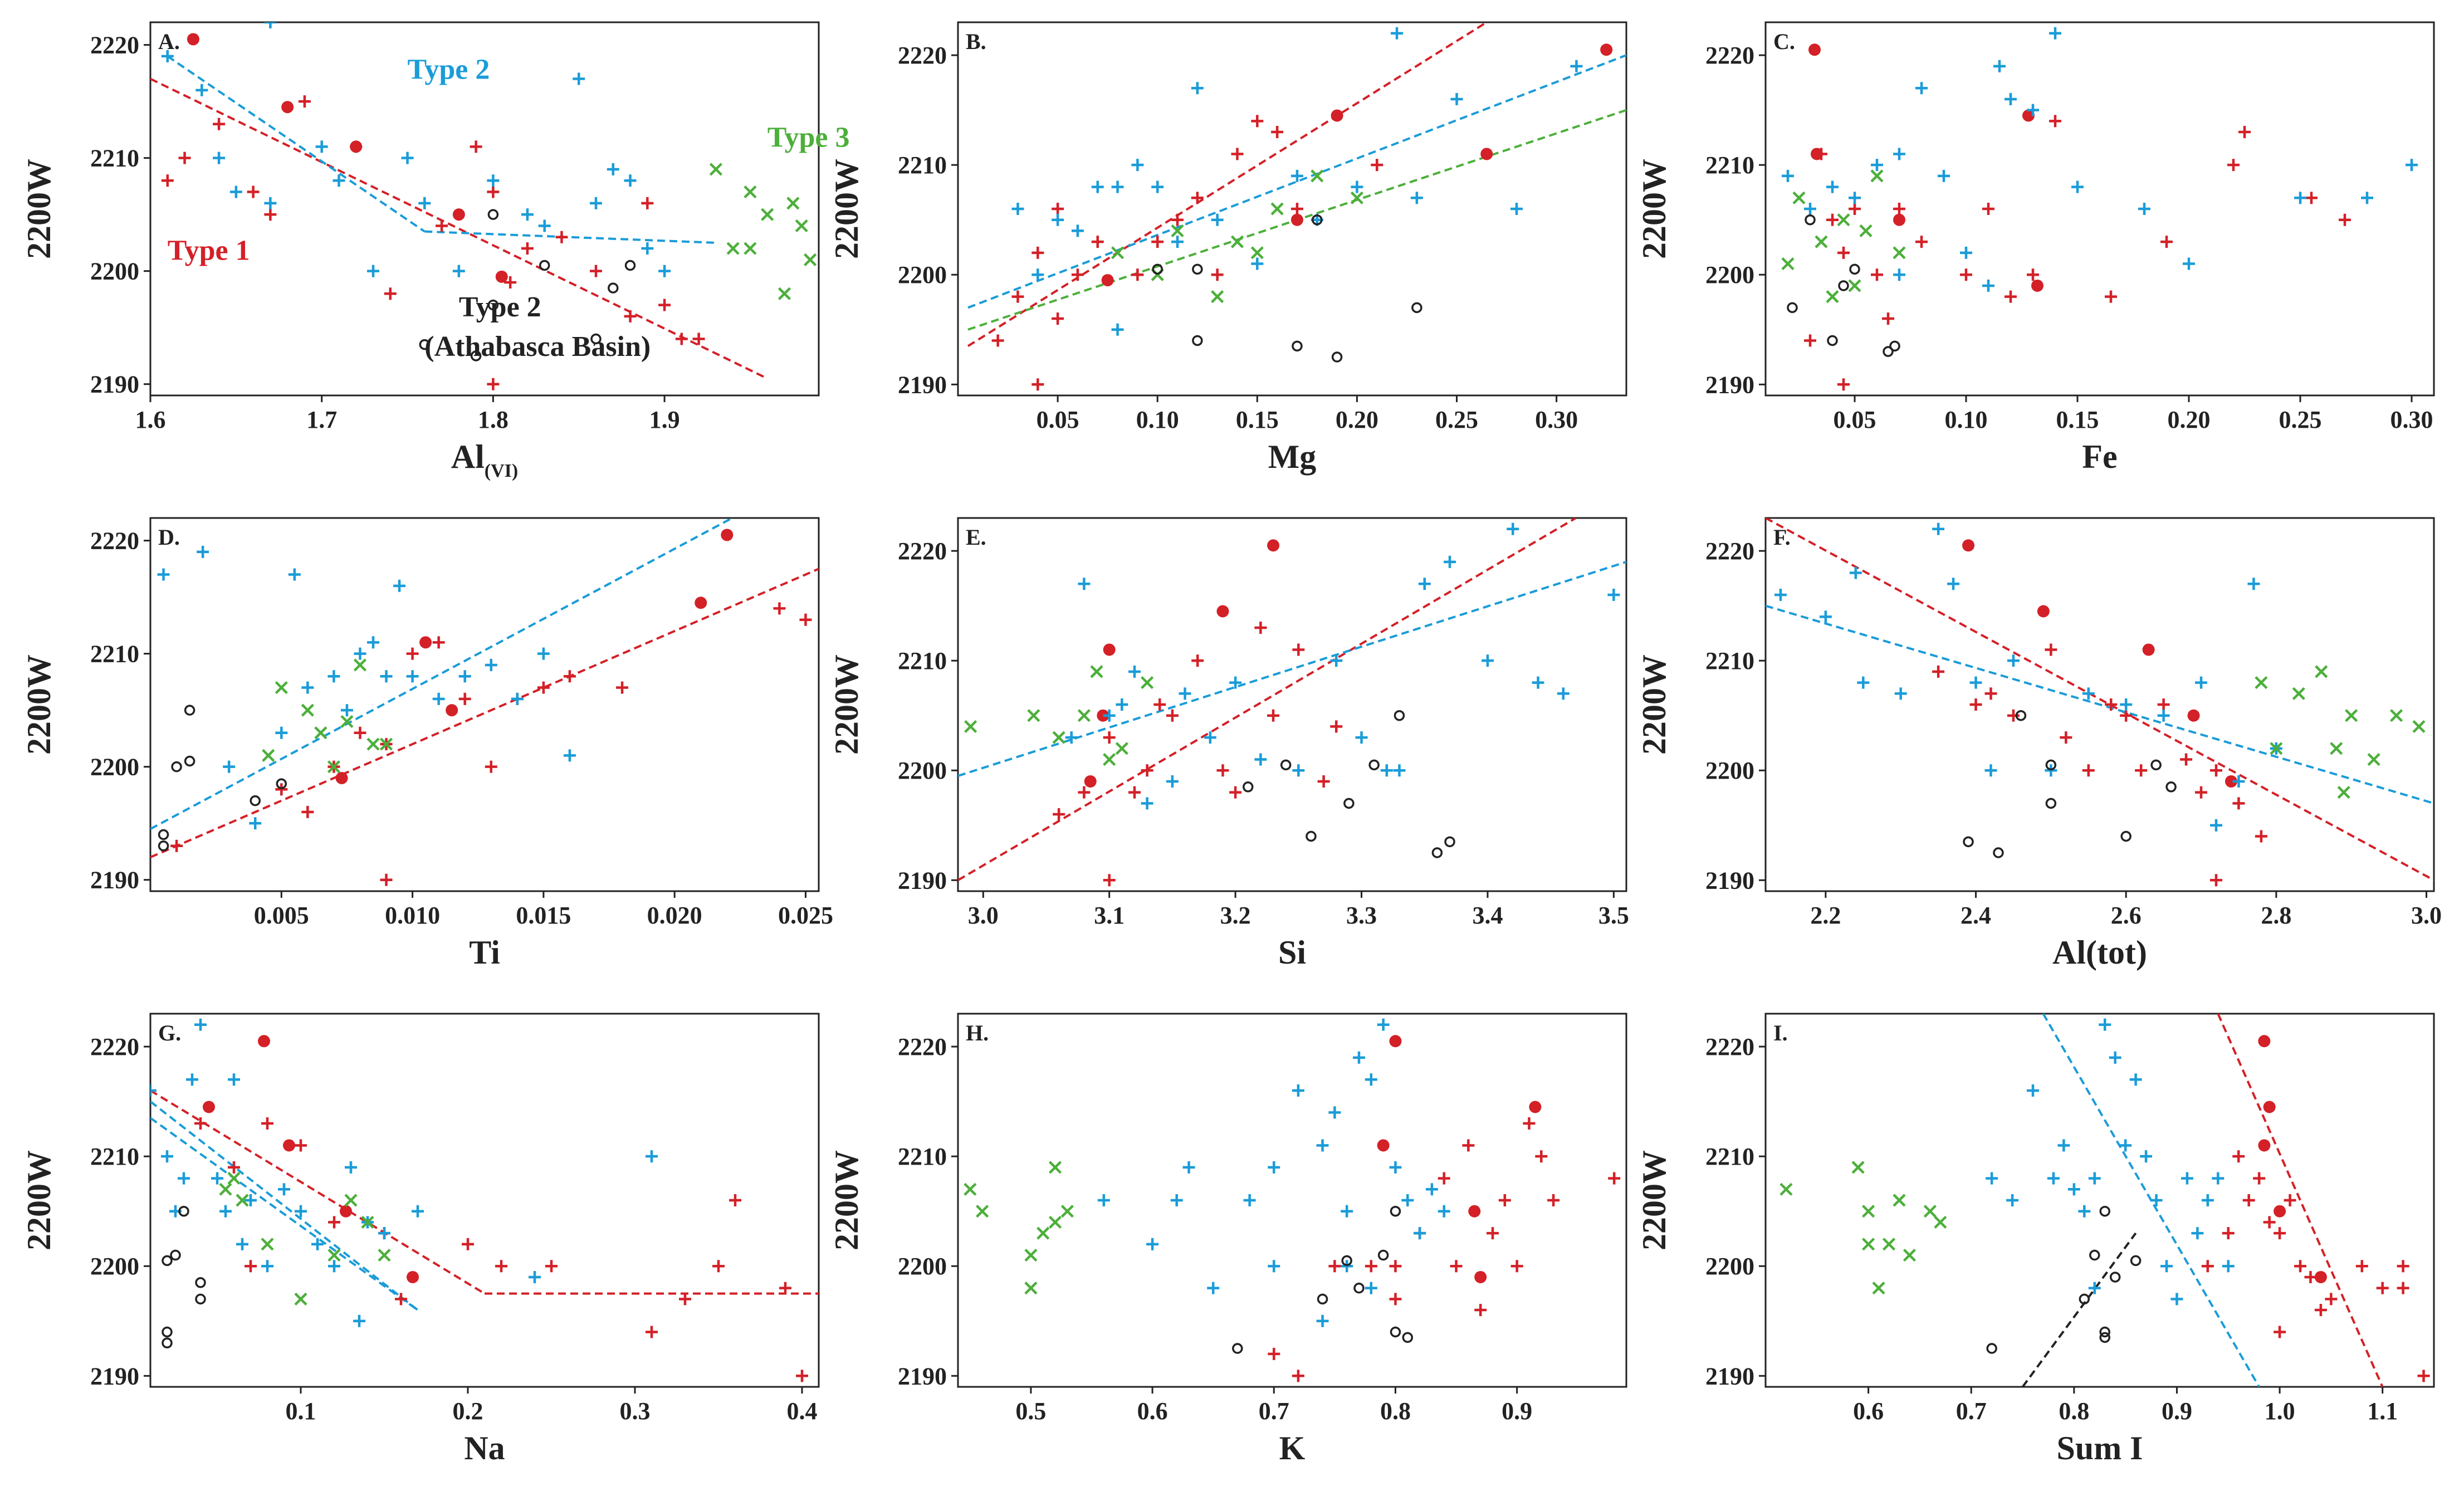  Describe the element at coordinates (2189, 419) in the screenshot. I see `x-tick-label: 0.20` at that location.